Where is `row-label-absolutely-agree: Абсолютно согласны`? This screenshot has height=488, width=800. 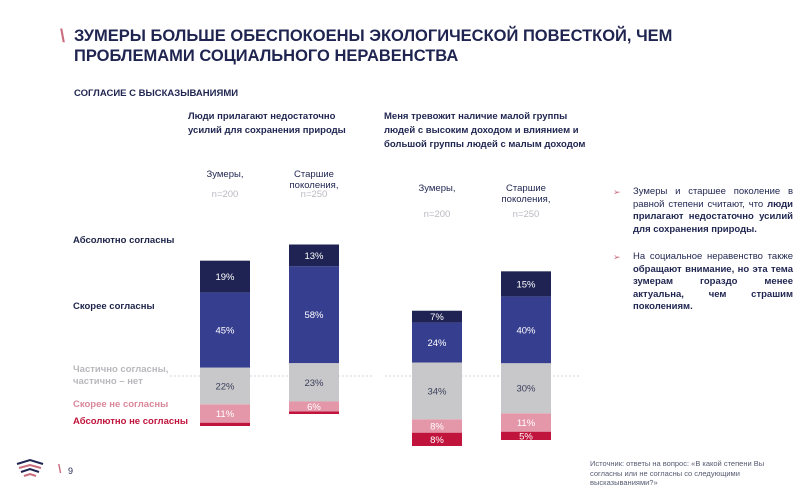
row-label-absolutely-agree: Абсолютно согласны is located at coordinates (124, 240).